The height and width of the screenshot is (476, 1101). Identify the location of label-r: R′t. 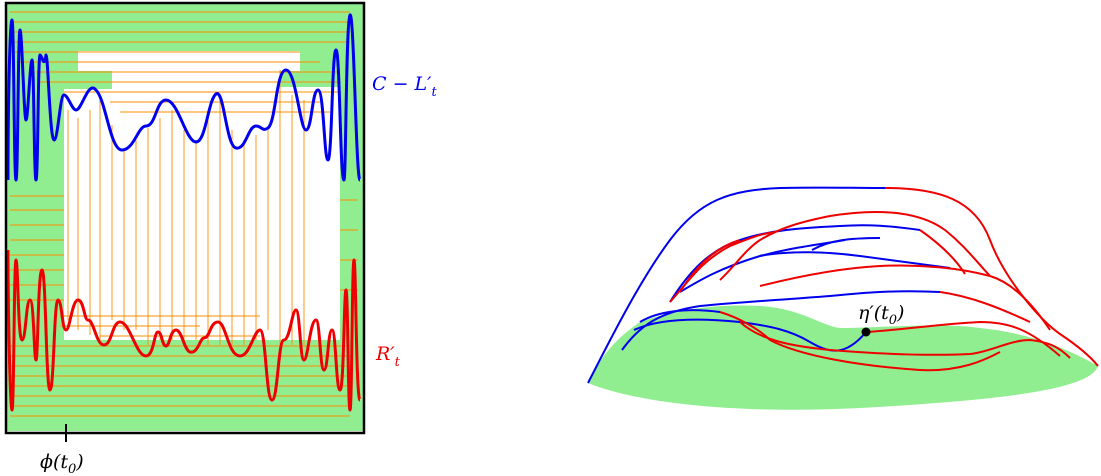
(388, 356).